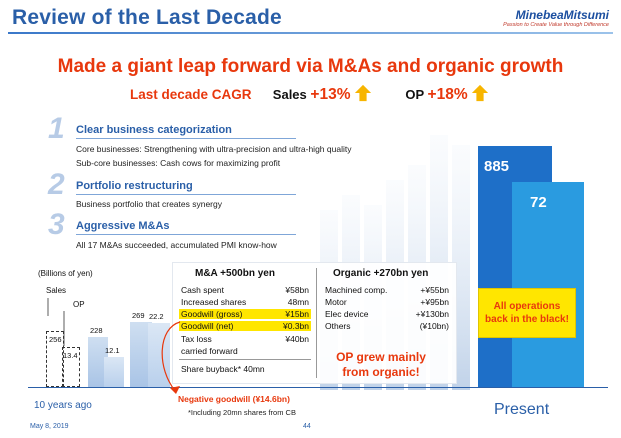 The height and width of the screenshot is (438, 621). Describe the element at coordinates (527, 319) in the screenshot. I see `badge-line-2: back in the black!` at that location.